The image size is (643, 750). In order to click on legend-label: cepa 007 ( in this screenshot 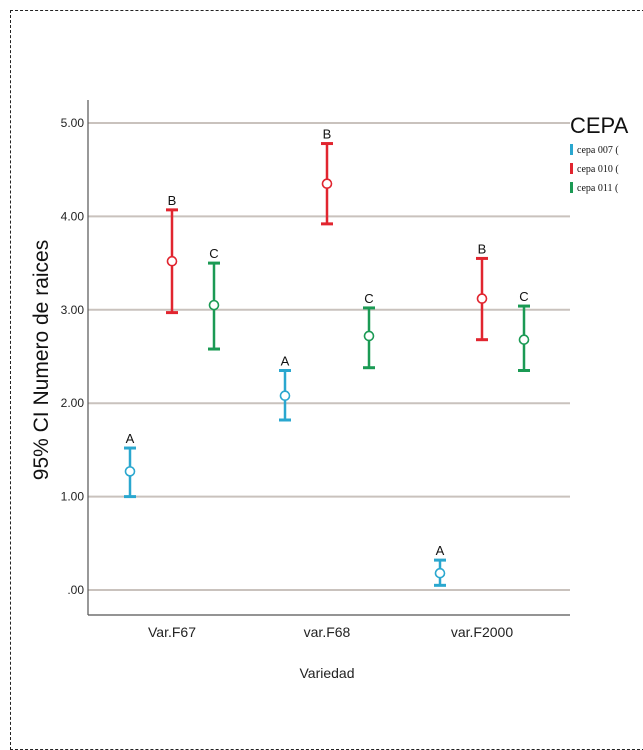, I will do `click(598, 150)`.